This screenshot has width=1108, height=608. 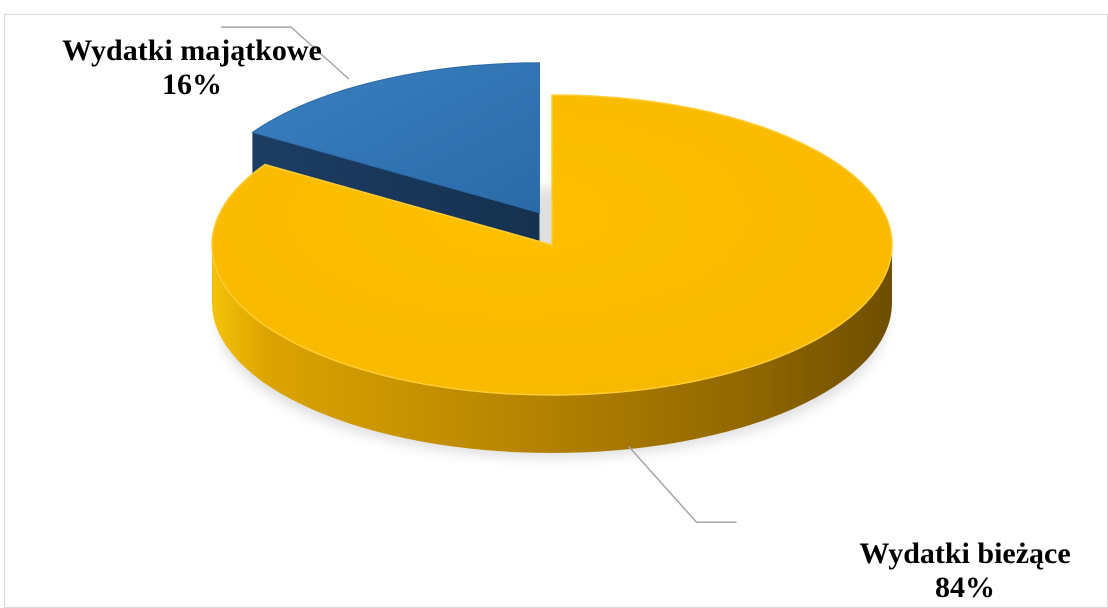 I want to click on data-label-value-biezace: 84%, so click(x=965, y=587).